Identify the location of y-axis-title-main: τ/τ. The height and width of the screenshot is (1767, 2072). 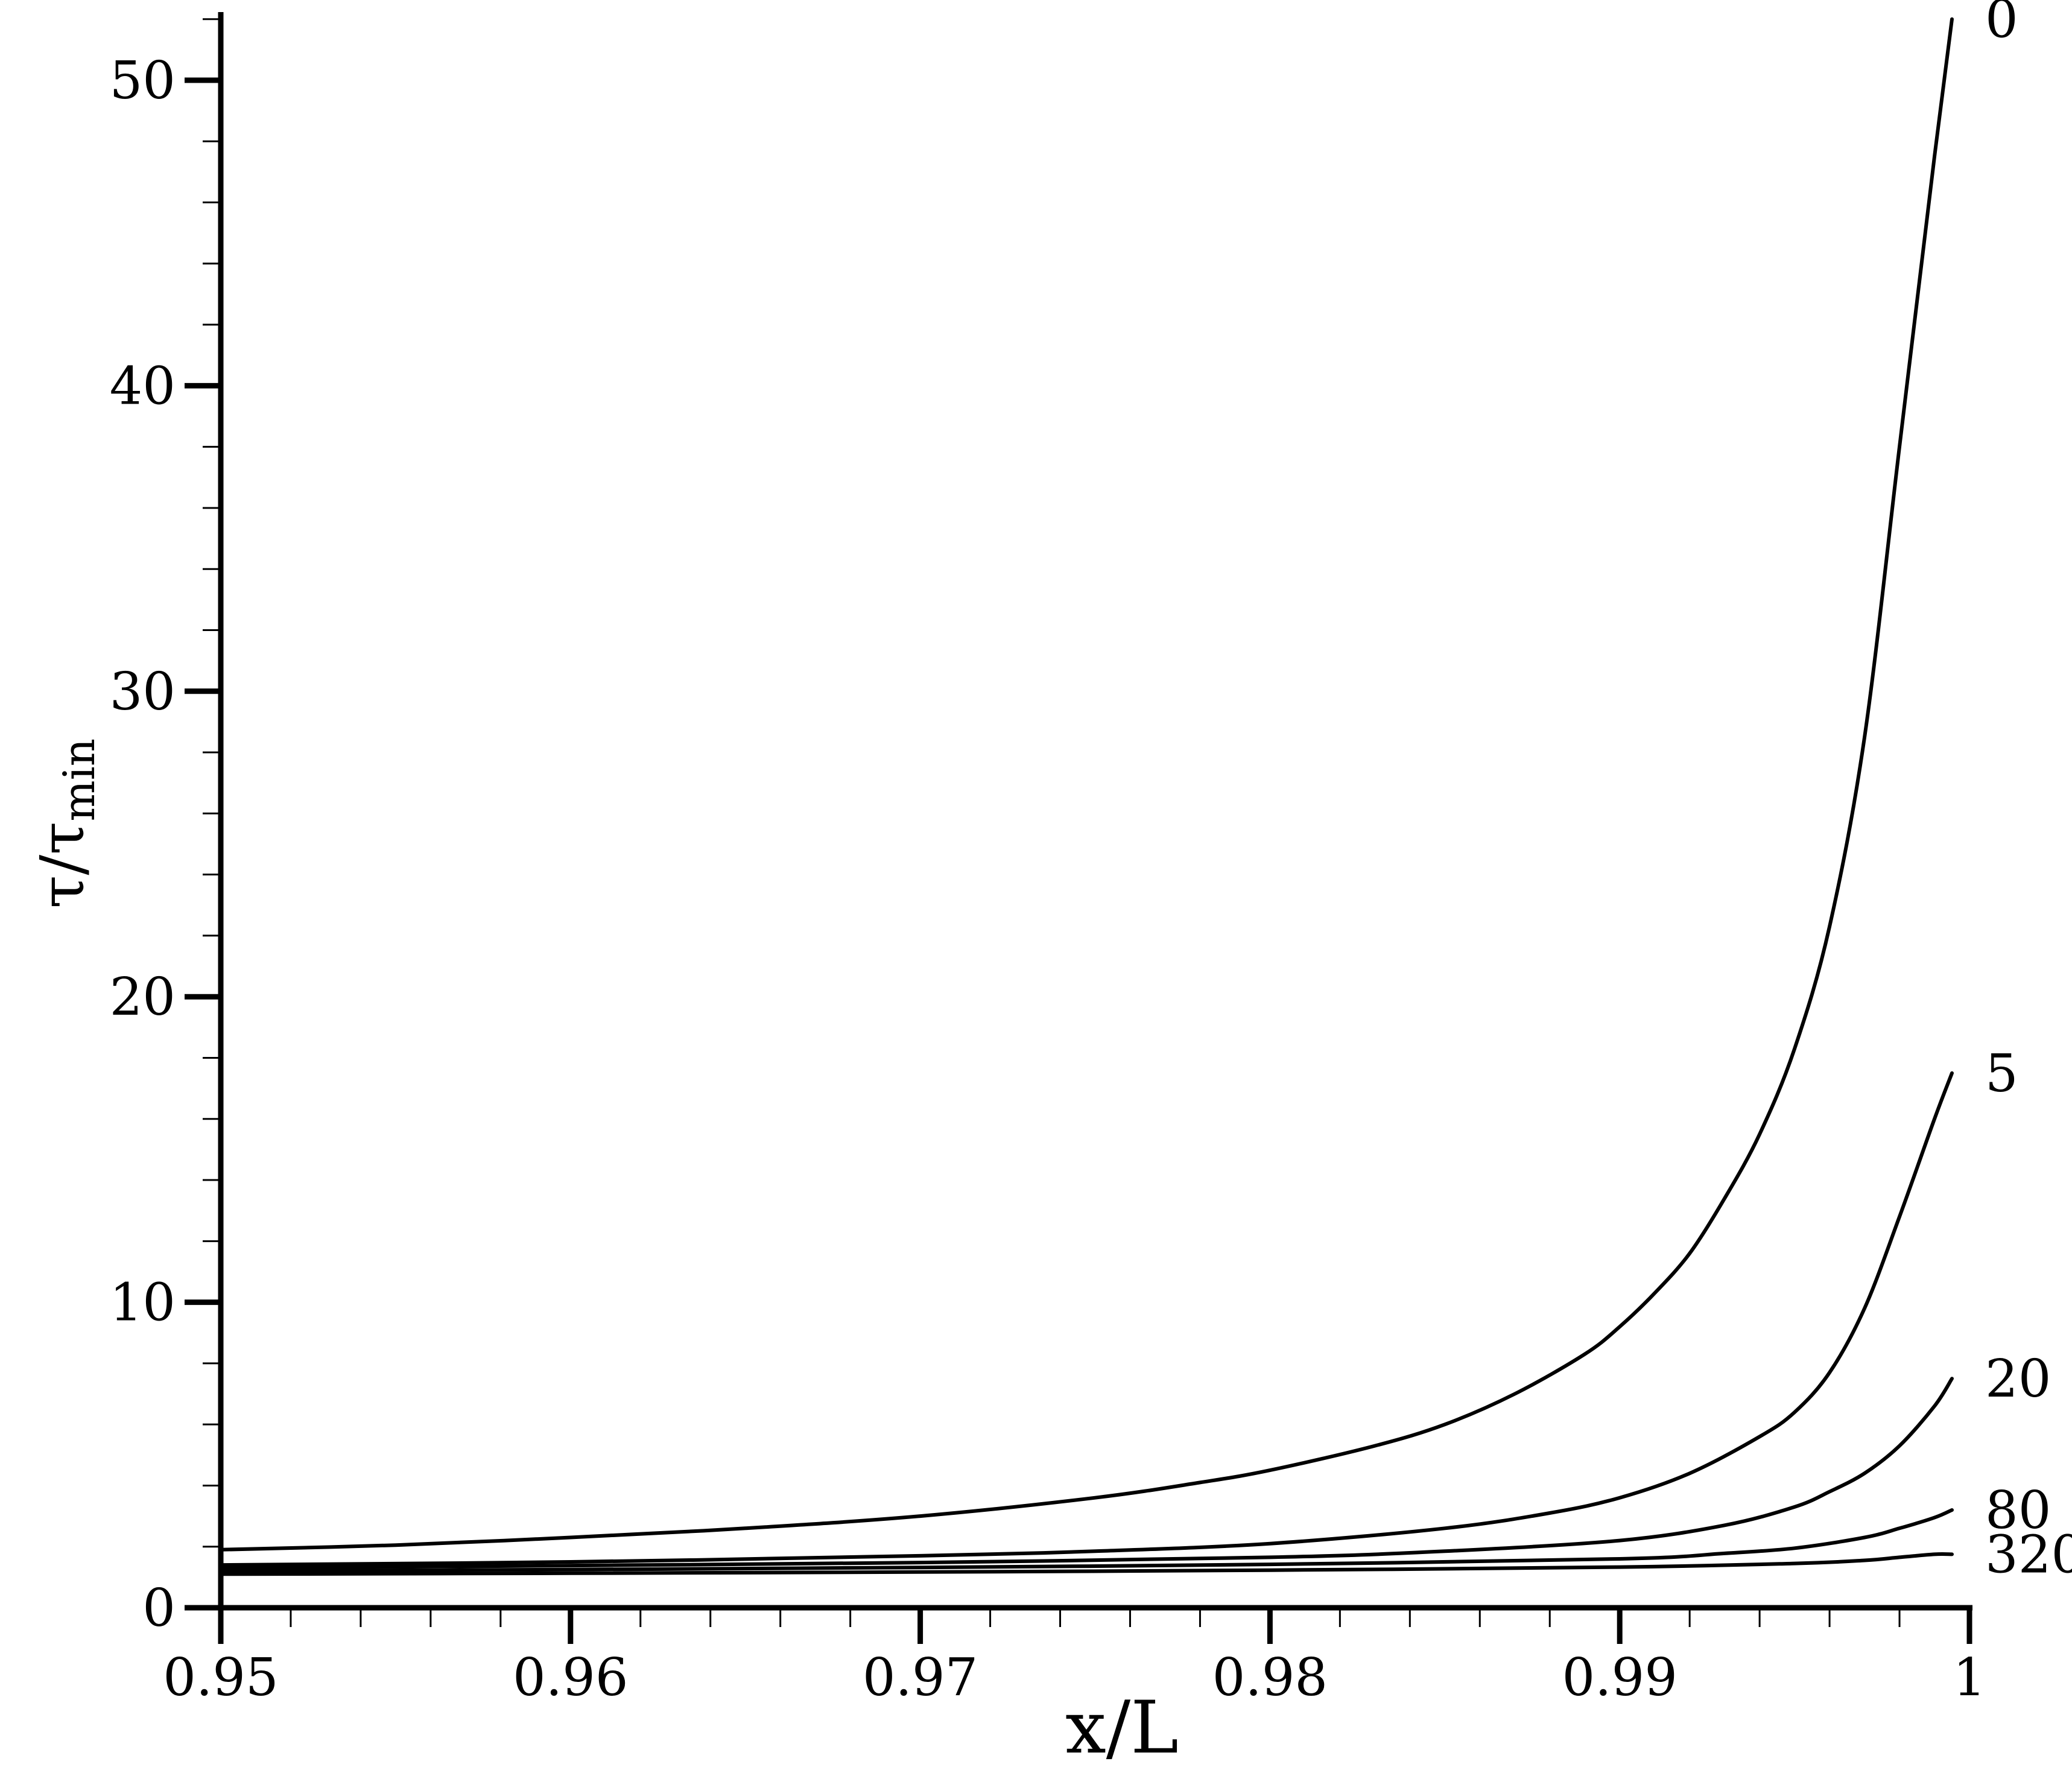
(63, 865).